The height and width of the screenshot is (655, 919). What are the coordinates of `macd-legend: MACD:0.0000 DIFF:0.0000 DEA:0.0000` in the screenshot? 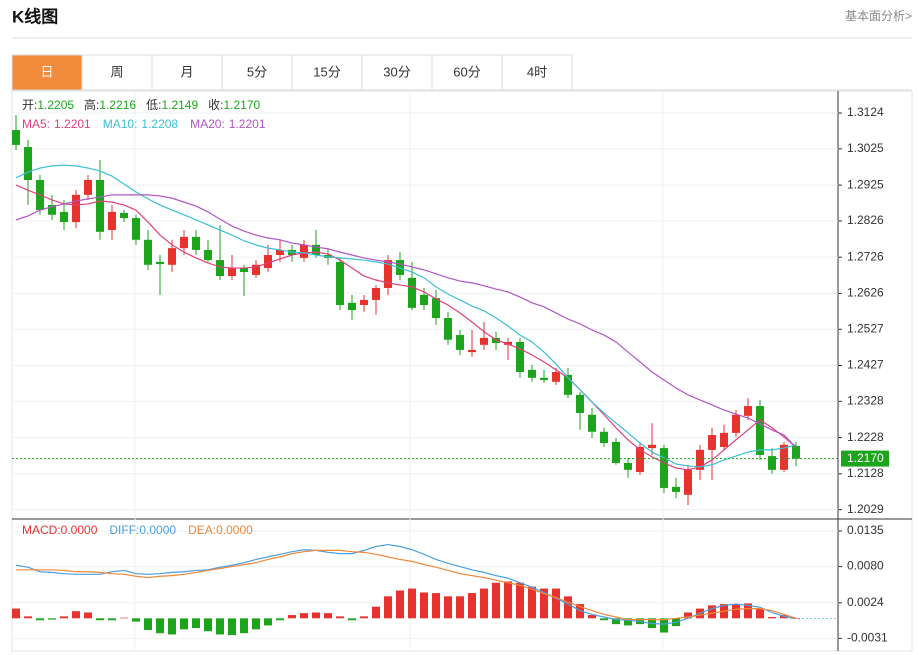 It's located at (137, 530).